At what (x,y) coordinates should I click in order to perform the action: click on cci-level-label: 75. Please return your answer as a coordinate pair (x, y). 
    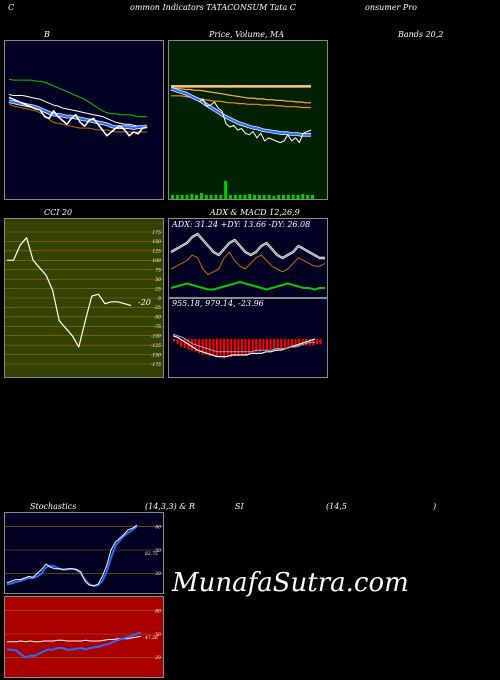
    Looking at the image, I should click on (158, 271).